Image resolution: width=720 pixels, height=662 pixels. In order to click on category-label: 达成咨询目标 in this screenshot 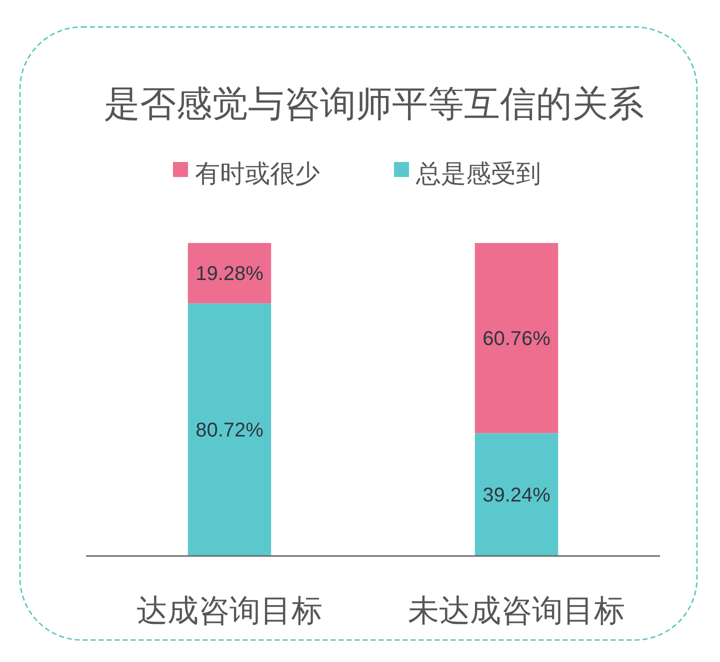, I will do `click(229, 610)`.